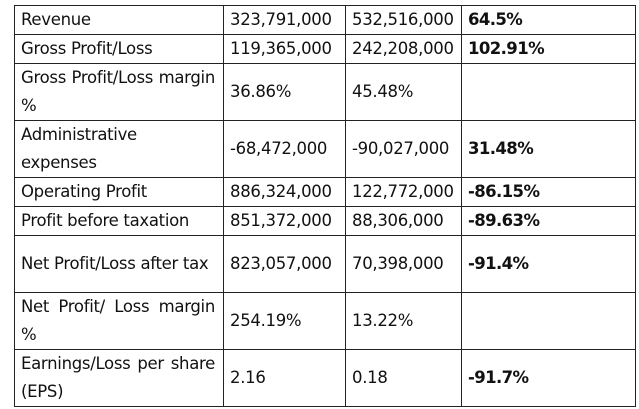  What do you see at coordinates (548, 49) in the screenshot?
I see `change-cell: 102.91%` at bounding box center [548, 49].